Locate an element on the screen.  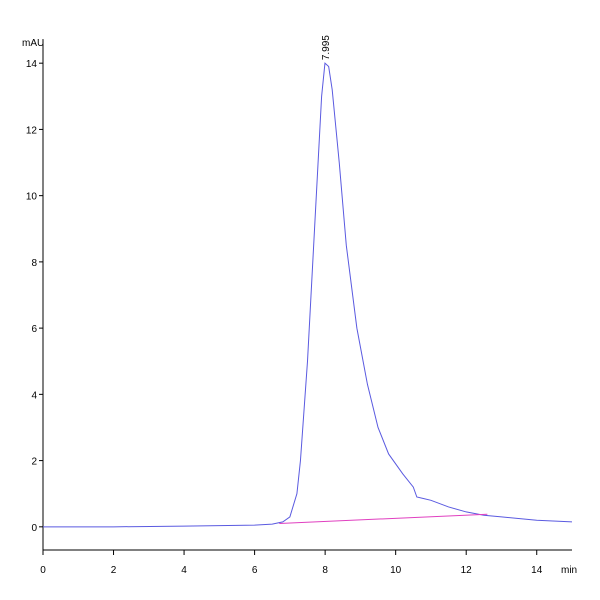
x-tick-label: 8 is located at coordinates (325, 570).